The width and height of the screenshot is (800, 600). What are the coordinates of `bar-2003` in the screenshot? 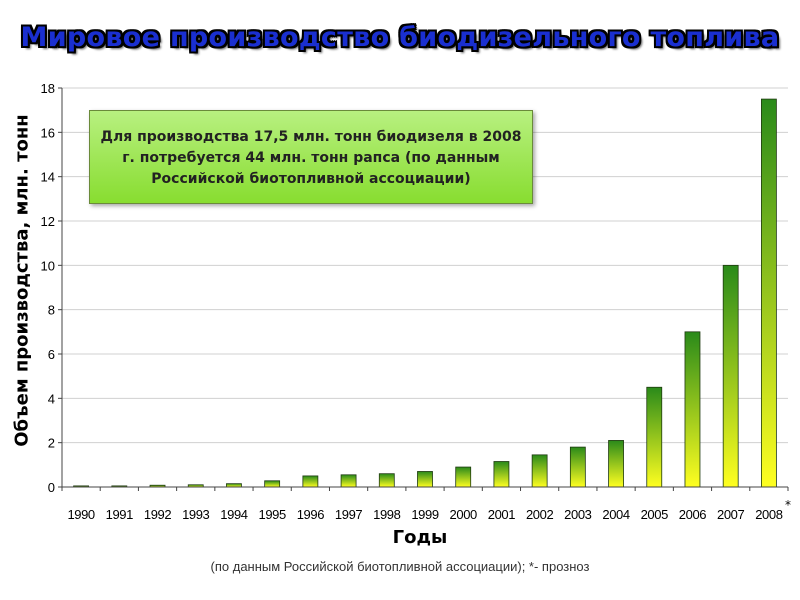 It's located at (577, 467).